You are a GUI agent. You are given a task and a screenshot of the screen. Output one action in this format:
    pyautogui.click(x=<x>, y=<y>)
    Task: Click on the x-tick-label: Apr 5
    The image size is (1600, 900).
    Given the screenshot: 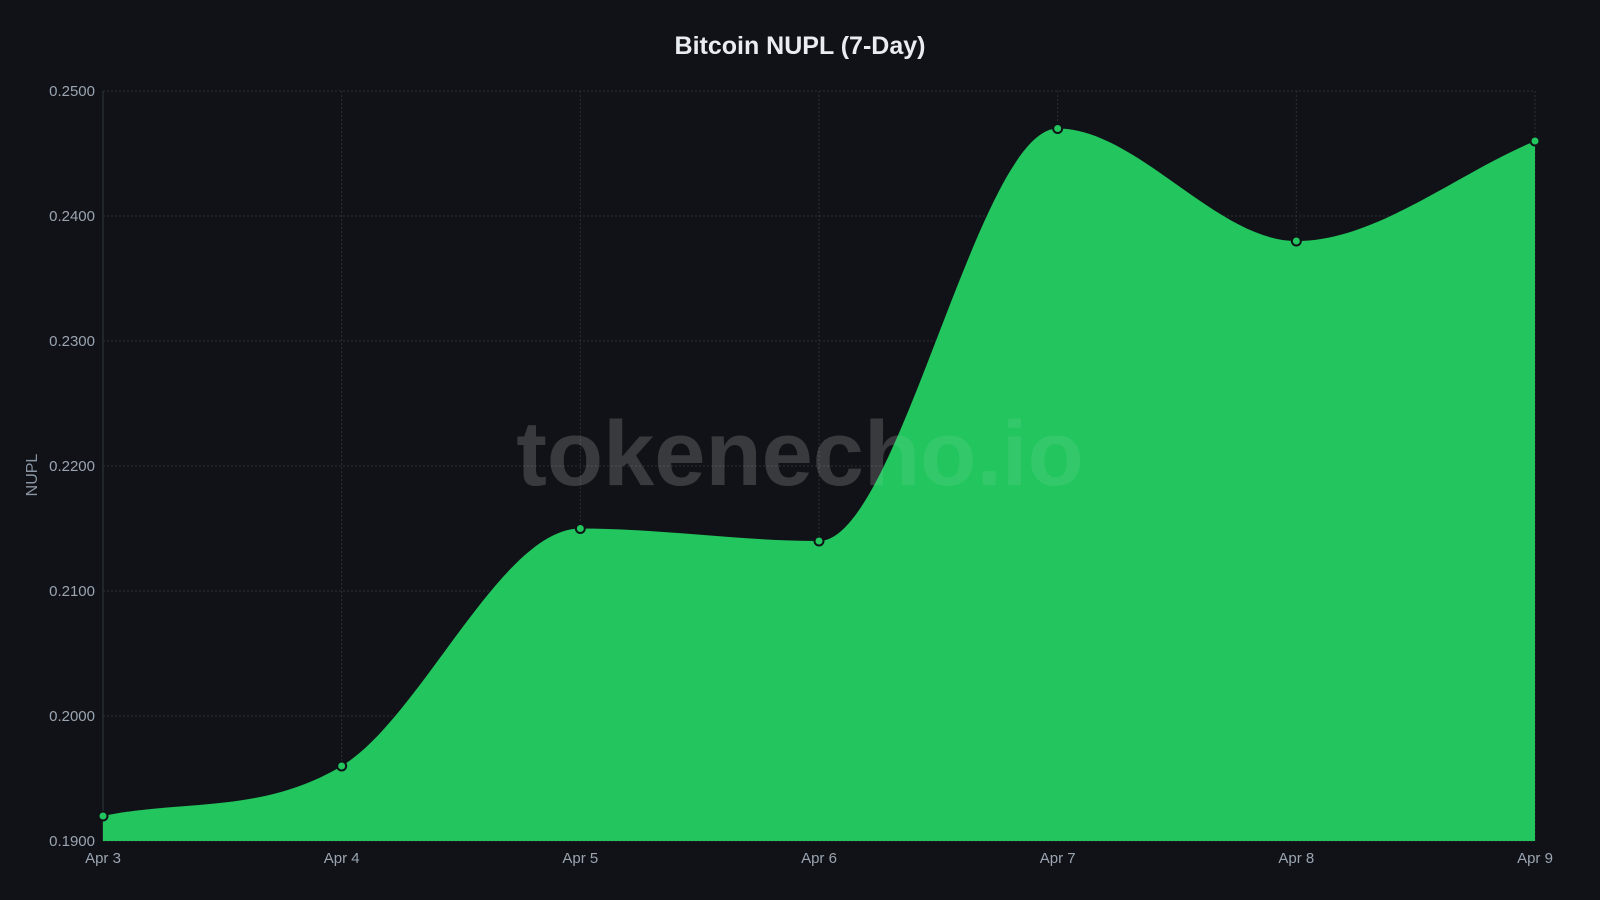 What is the action you would take?
    pyautogui.click(x=580, y=858)
    